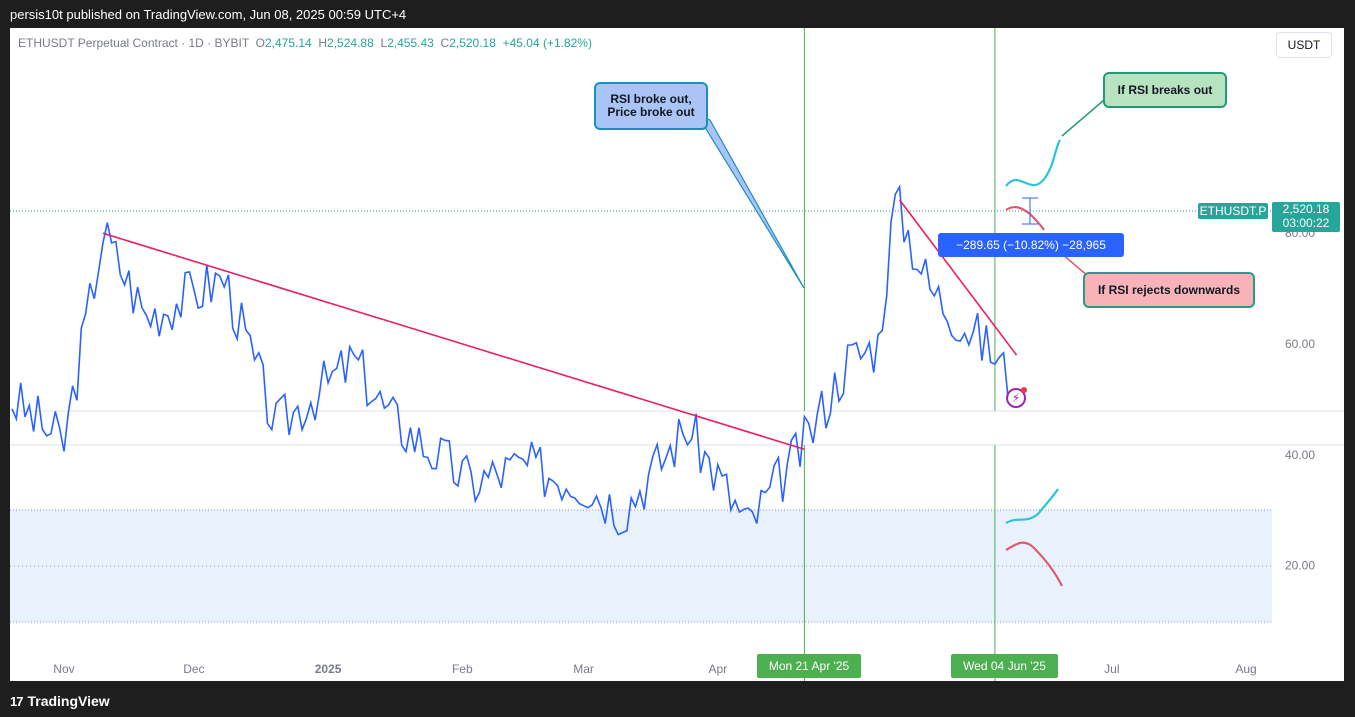  What do you see at coordinates (641, 566) in the screenshot?
I see `rsi-band-fill` at bounding box center [641, 566].